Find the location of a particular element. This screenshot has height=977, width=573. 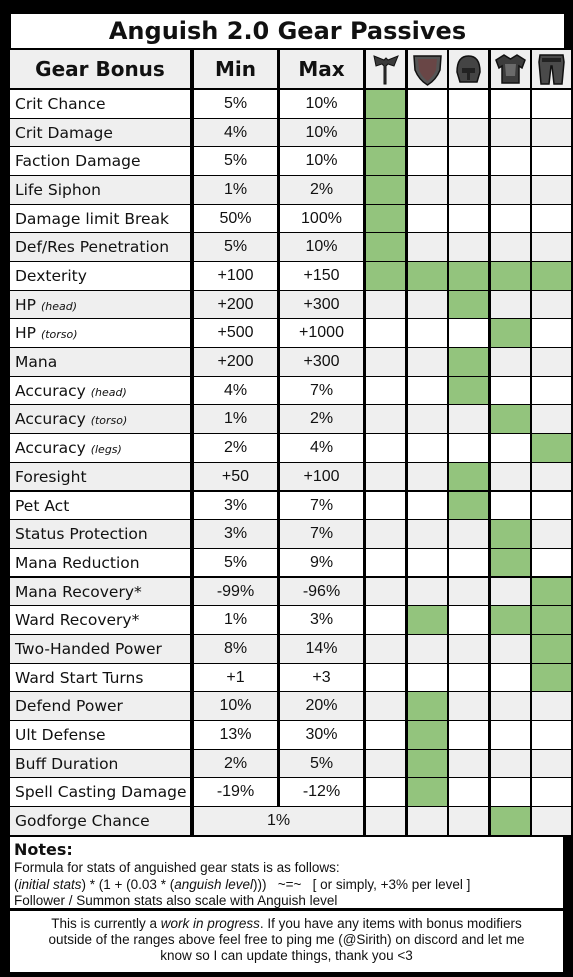

table-row: HP (head) +200 +300 is located at coordinates (290, 304).